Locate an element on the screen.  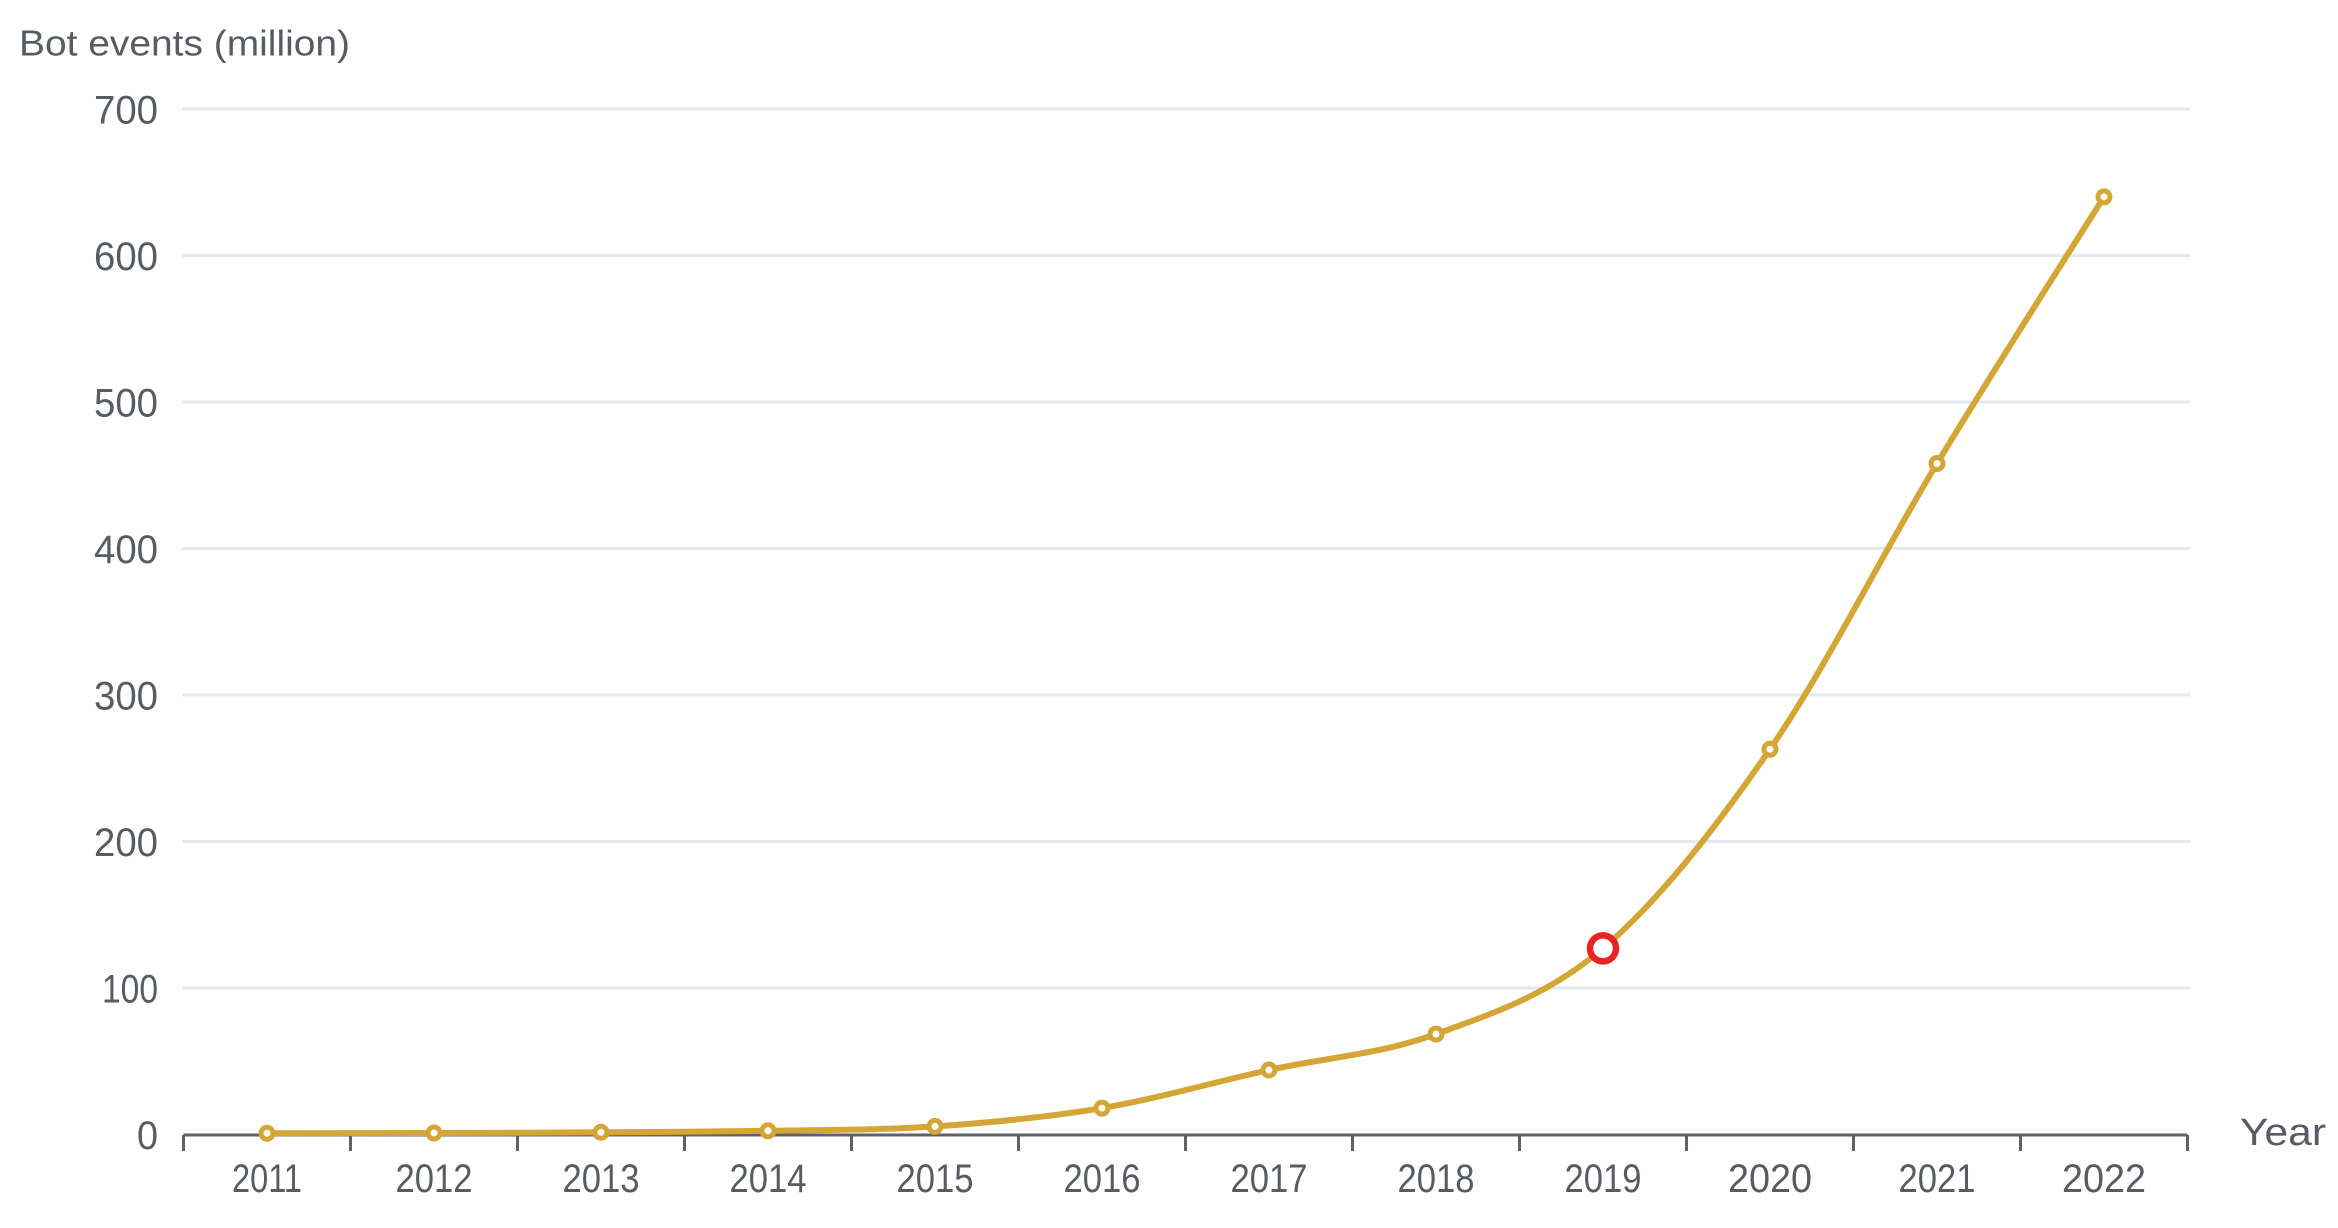
svg-text: 2013 is located at coordinates (601, 1179).